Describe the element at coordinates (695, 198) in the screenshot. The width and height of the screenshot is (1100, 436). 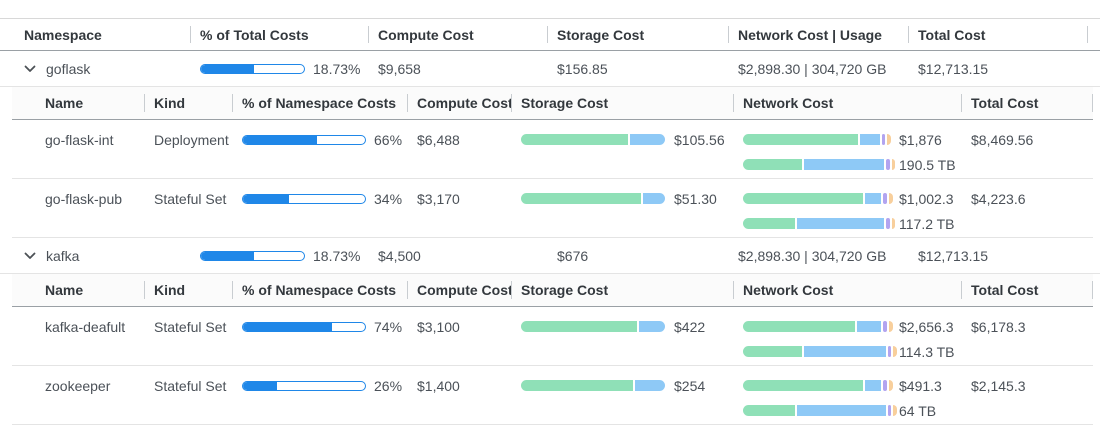
I see `storage-cost-value: $51.30` at that location.